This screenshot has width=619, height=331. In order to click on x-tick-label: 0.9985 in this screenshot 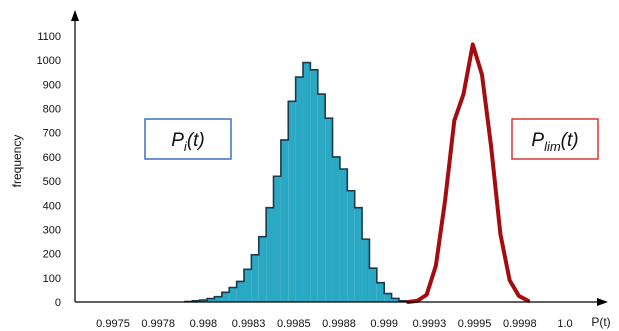, I will do `click(294, 324)`.